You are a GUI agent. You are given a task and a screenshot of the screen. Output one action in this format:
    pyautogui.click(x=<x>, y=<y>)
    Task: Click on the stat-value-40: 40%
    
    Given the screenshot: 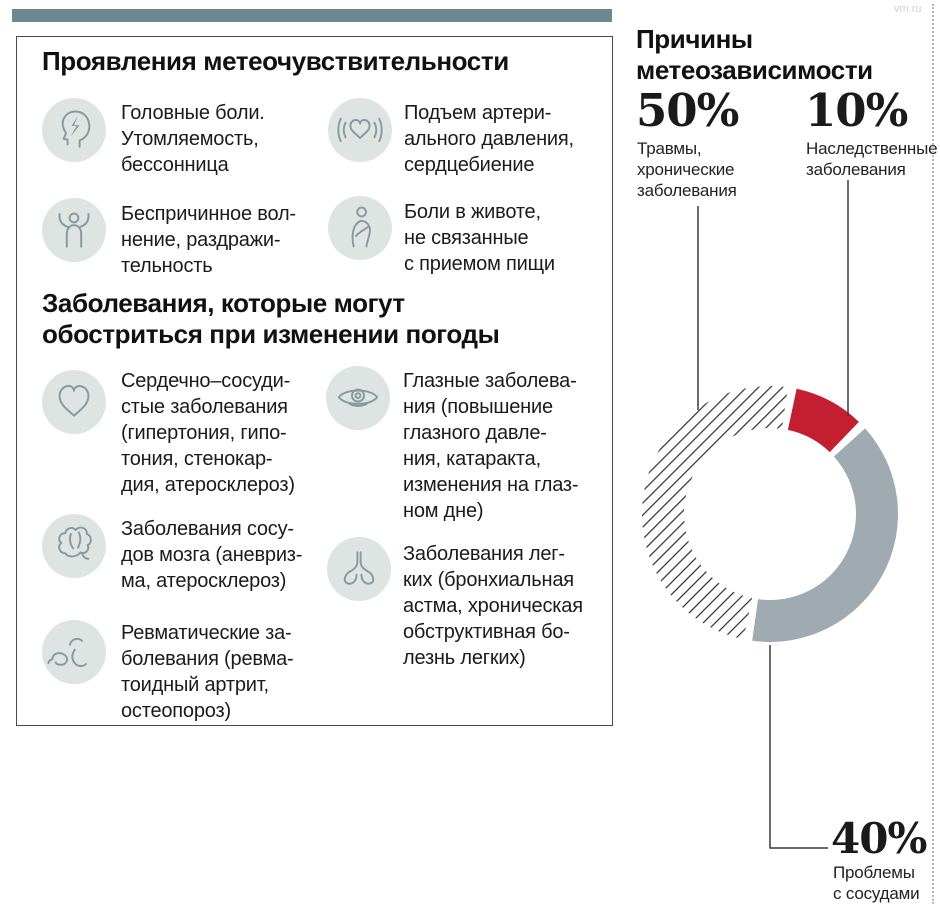 What is the action you would take?
    pyautogui.click(x=879, y=838)
    